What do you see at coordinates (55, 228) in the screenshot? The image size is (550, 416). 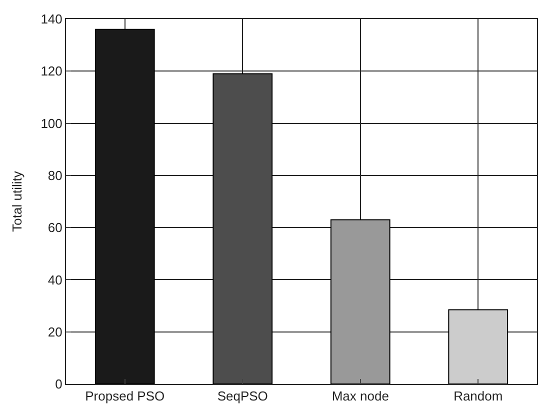 I see `y-tick-label: 60` at bounding box center [55, 228].